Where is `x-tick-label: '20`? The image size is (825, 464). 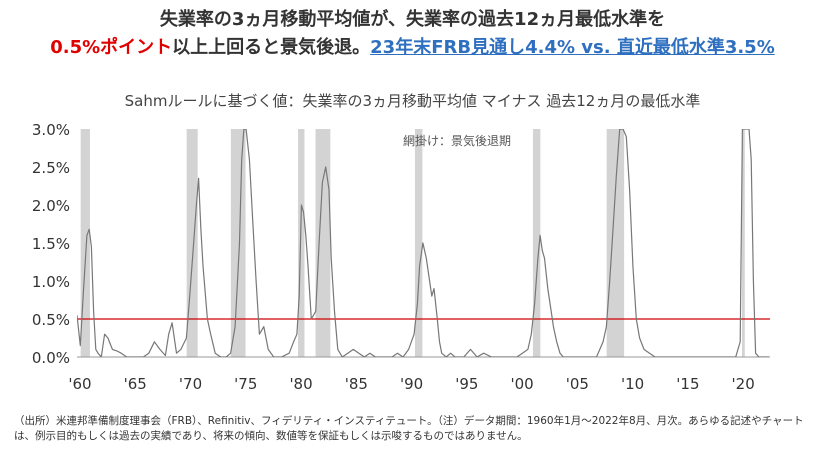 x-tick-label: '20 is located at coordinates (743, 384).